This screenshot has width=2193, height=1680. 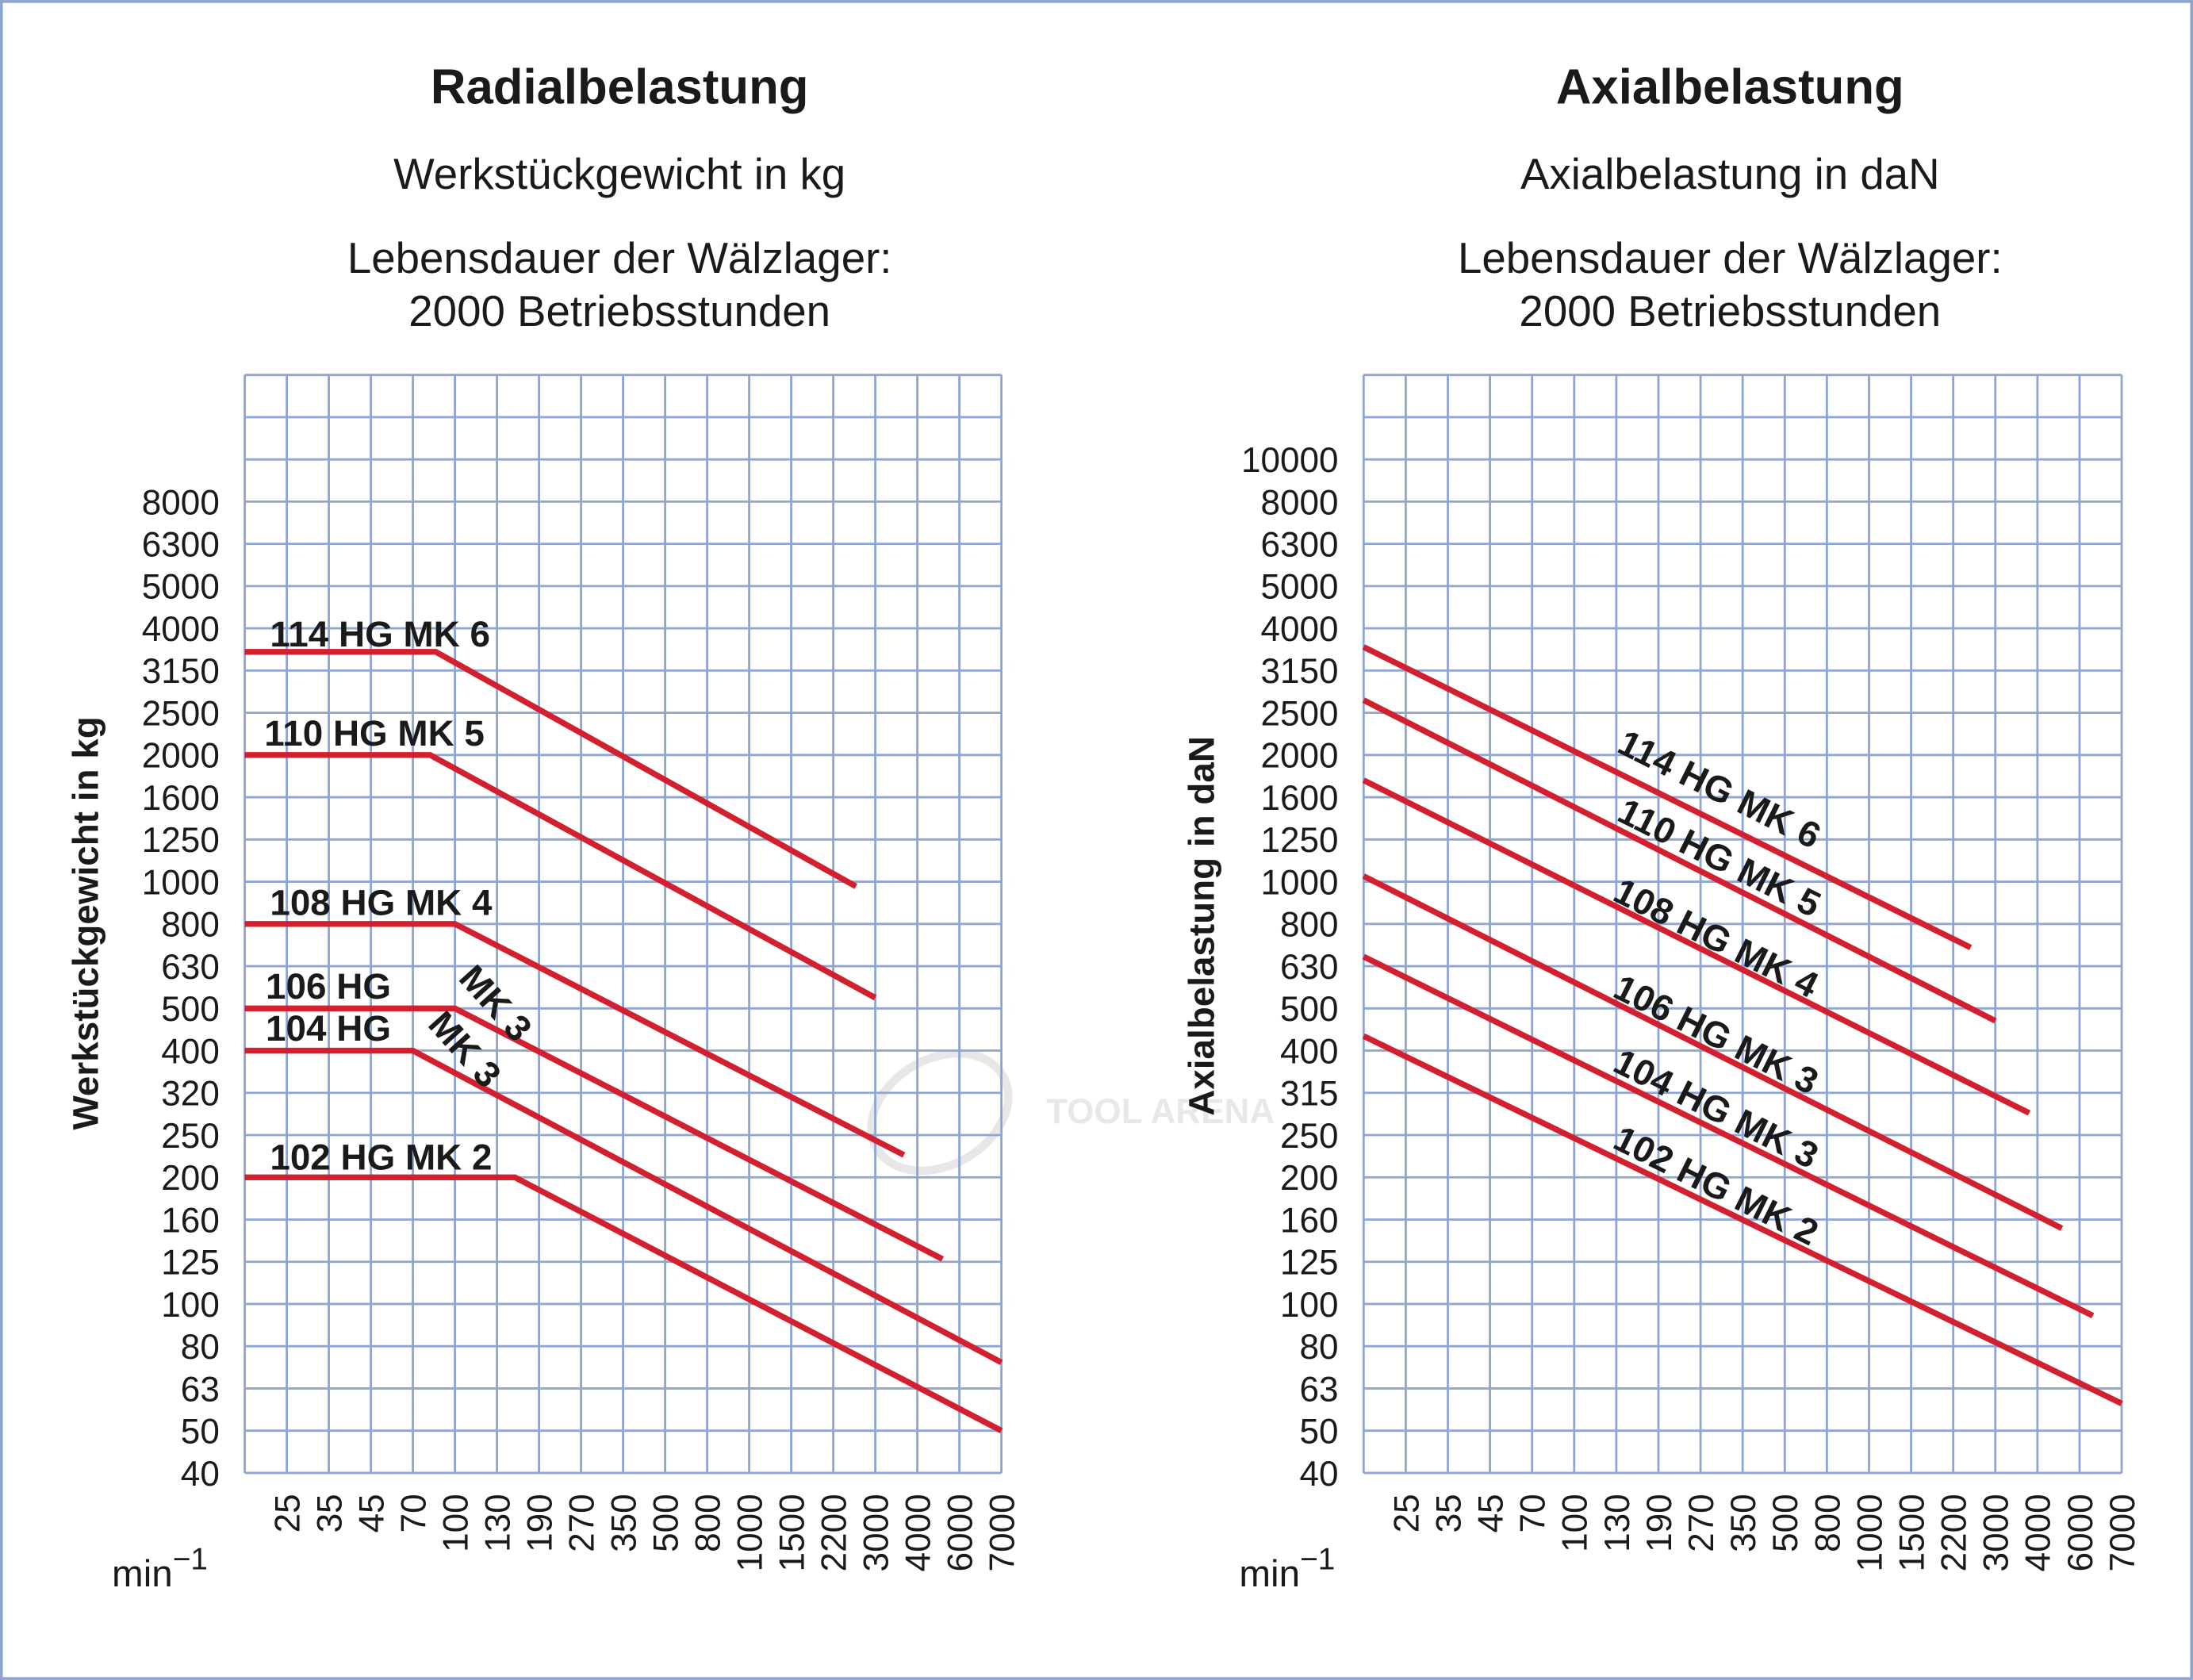 What do you see at coordinates (1300, 502) in the screenshot?
I see `y-tick-label: 8000` at bounding box center [1300, 502].